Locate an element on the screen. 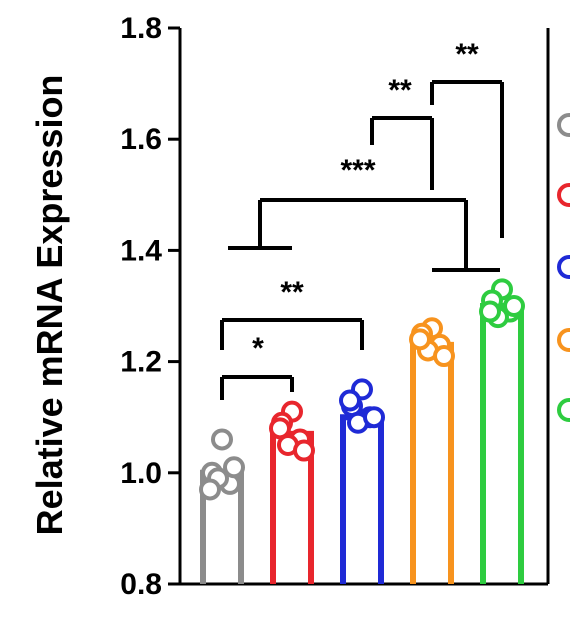 The width and height of the screenshot is (570, 620). y-tick-label: 1.0 is located at coordinates (141, 473).